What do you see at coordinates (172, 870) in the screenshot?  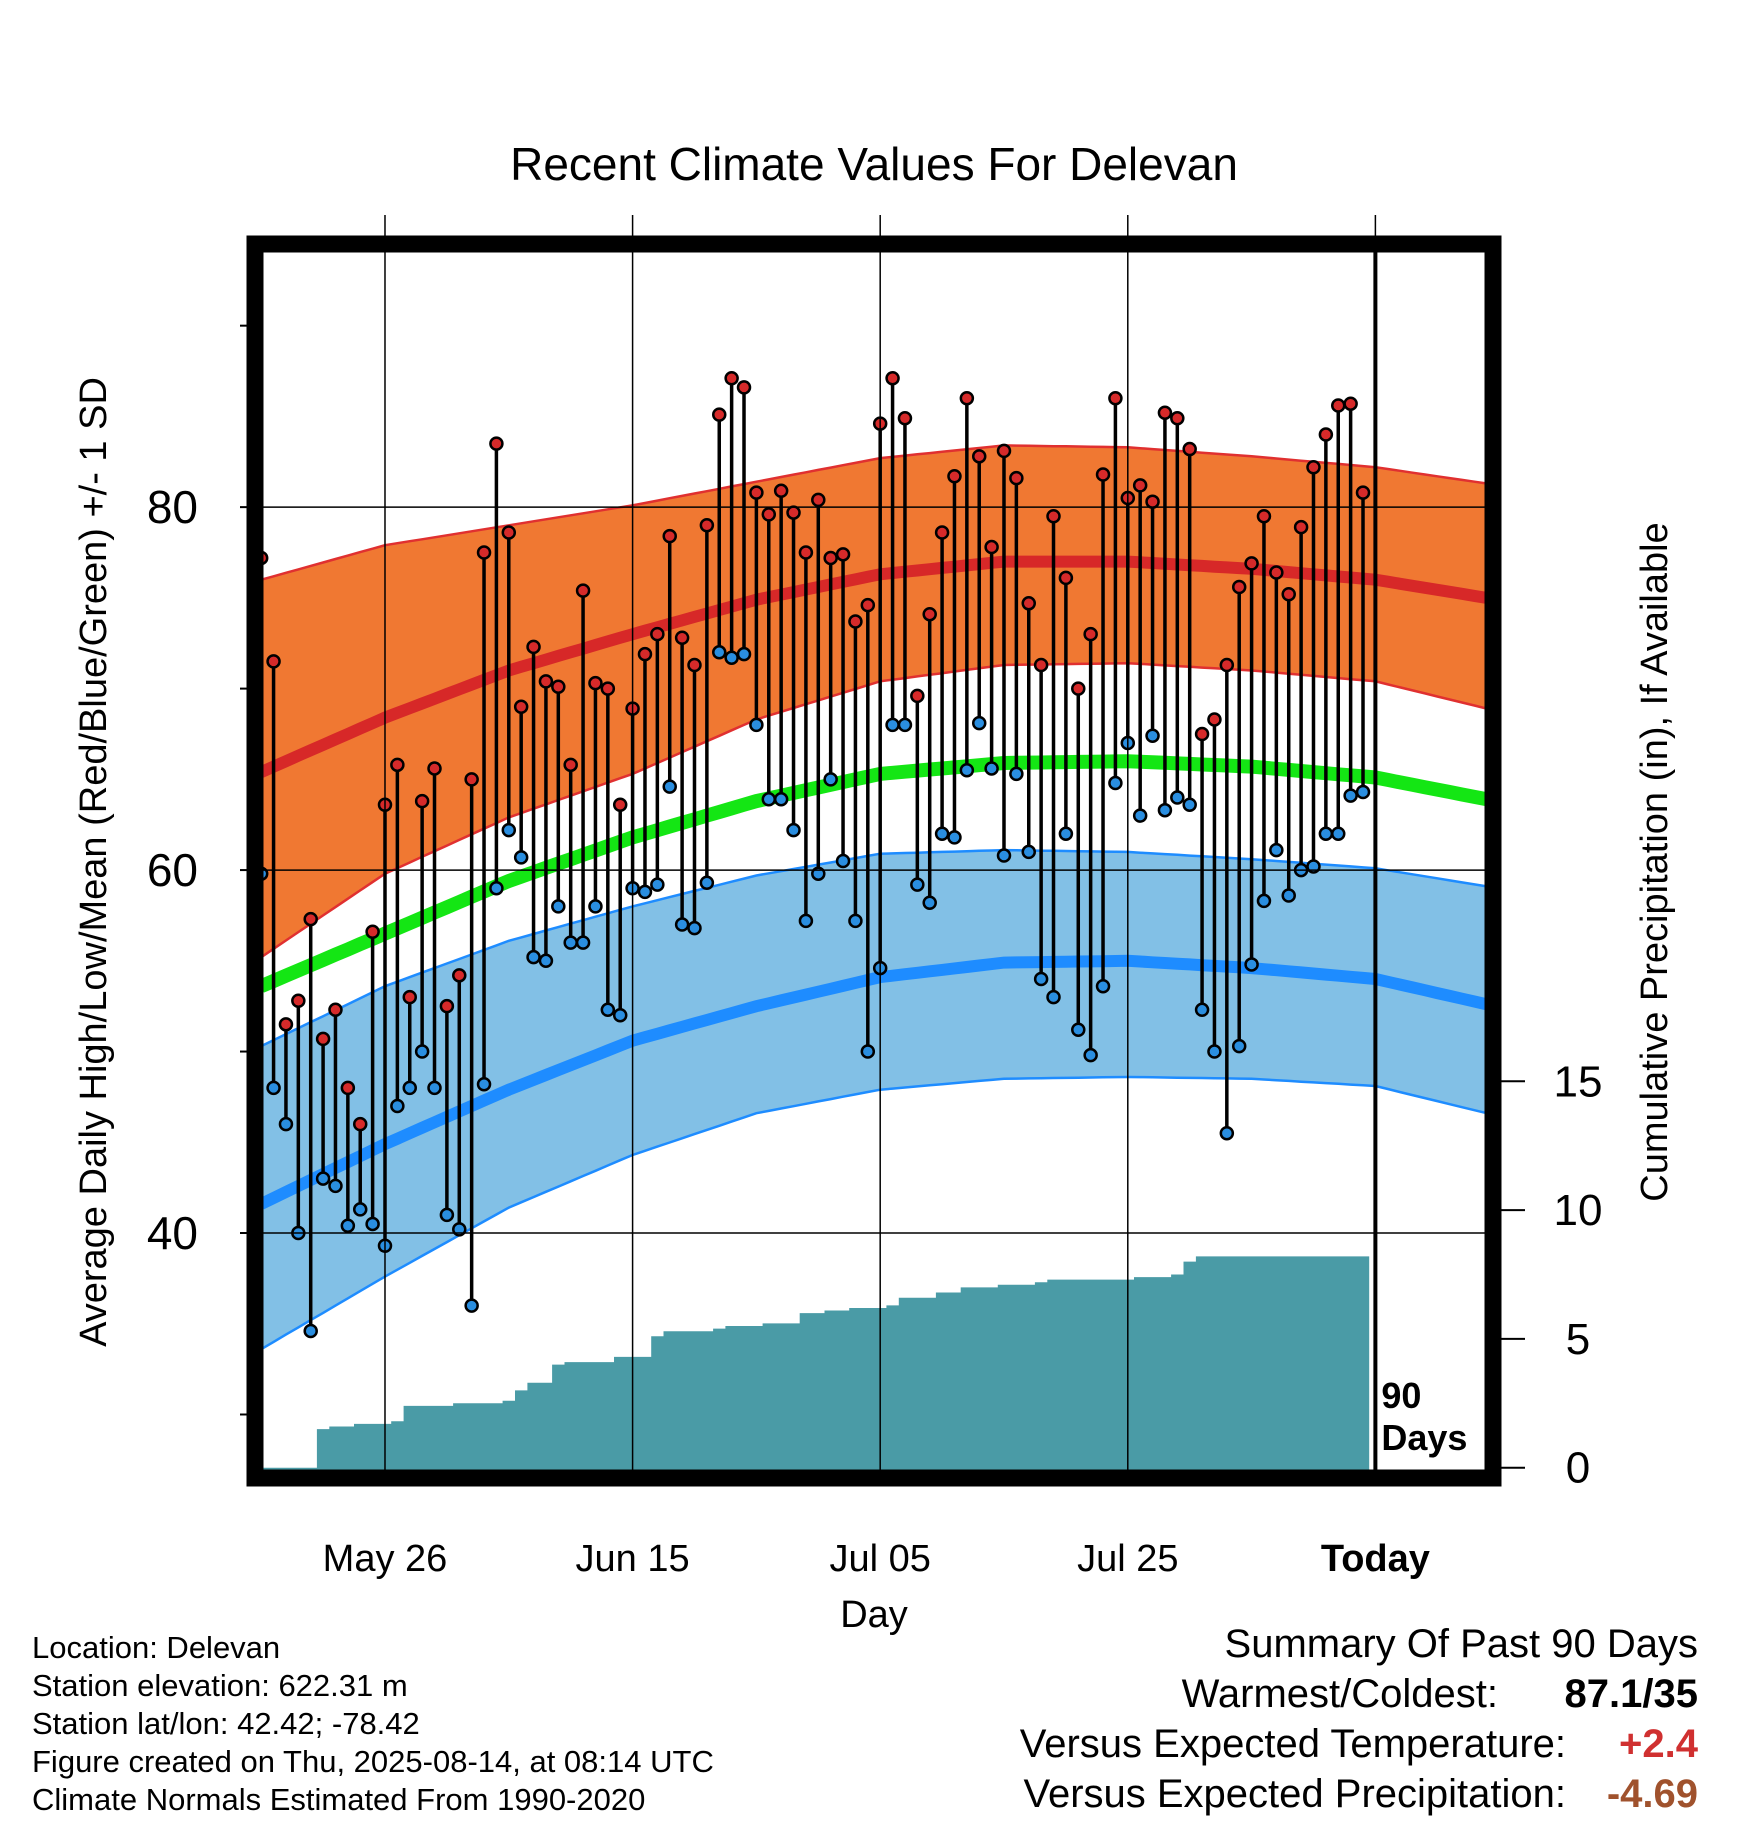 I see `y-left-tick-label: 60` at bounding box center [172, 870].